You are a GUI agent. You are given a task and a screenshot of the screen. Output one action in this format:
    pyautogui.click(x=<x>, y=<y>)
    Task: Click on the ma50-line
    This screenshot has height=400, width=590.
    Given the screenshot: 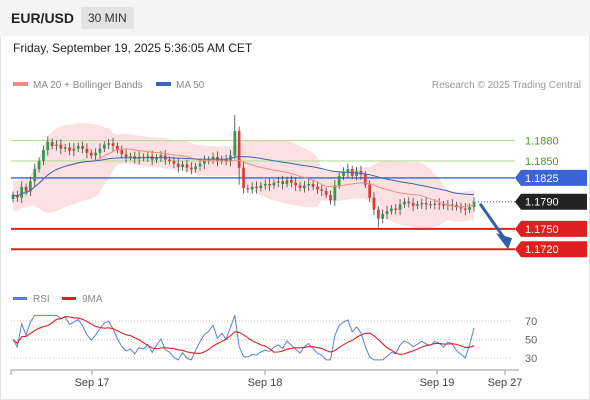 What is the action you would take?
    pyautogui.click(x=243, y=176)
    